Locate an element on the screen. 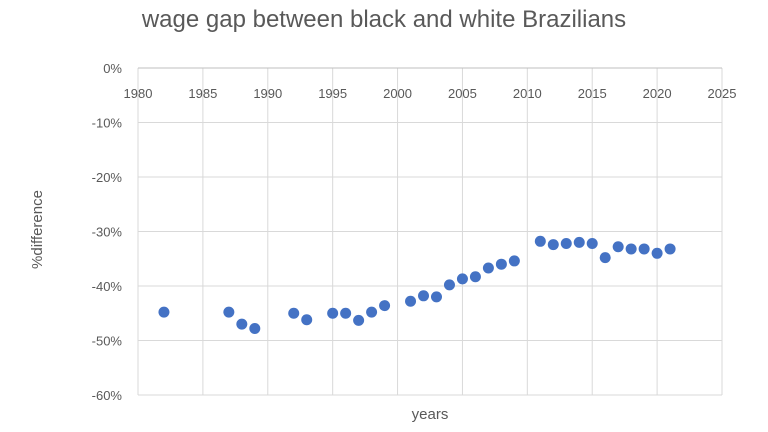 This screenshot has height=432, width=768. y-tick-label: -50% is located at coordinates (107, 341).